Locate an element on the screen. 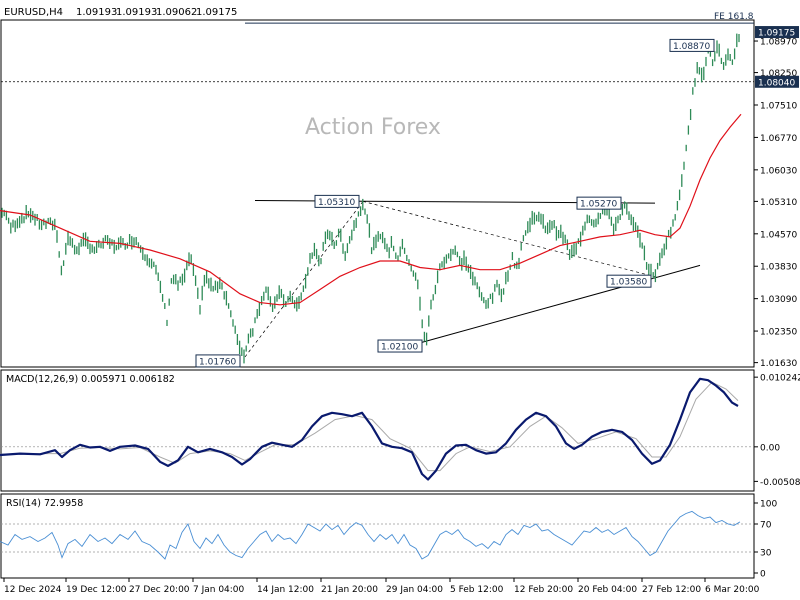 Image resolution: width=800 pixels, height=600 pixels. price-annotation-label: 1.08870 is located at coordinates (691, 47).